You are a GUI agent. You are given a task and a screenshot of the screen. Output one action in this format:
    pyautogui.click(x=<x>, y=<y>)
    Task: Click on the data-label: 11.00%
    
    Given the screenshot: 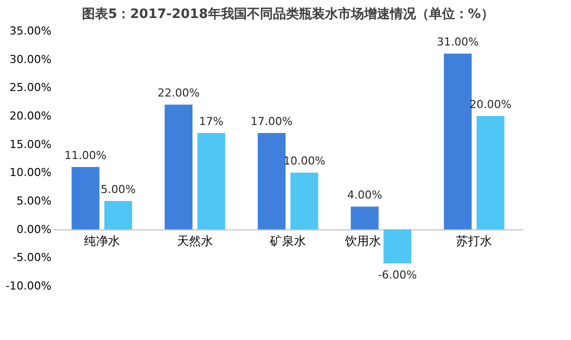 What is the action you would take?
    pyautogui.click(x=85, y=155)
    